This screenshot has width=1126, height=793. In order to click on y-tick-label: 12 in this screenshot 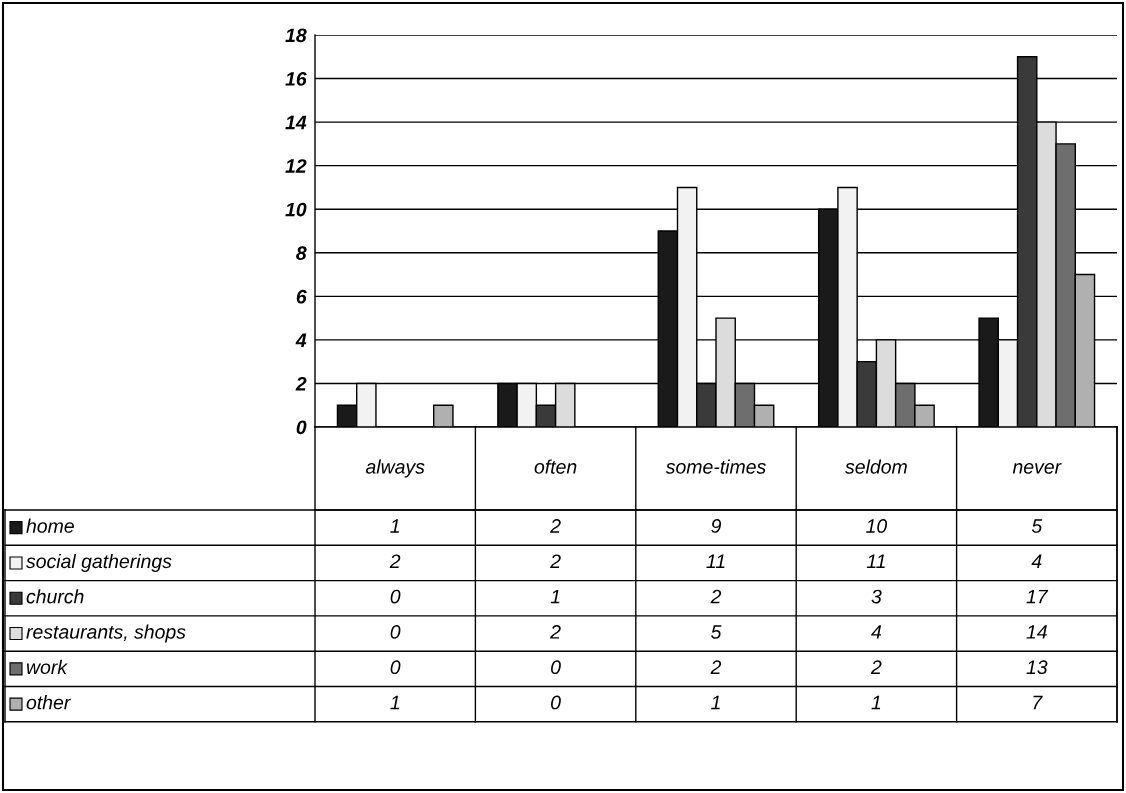, I will do `click(296, 166)`.